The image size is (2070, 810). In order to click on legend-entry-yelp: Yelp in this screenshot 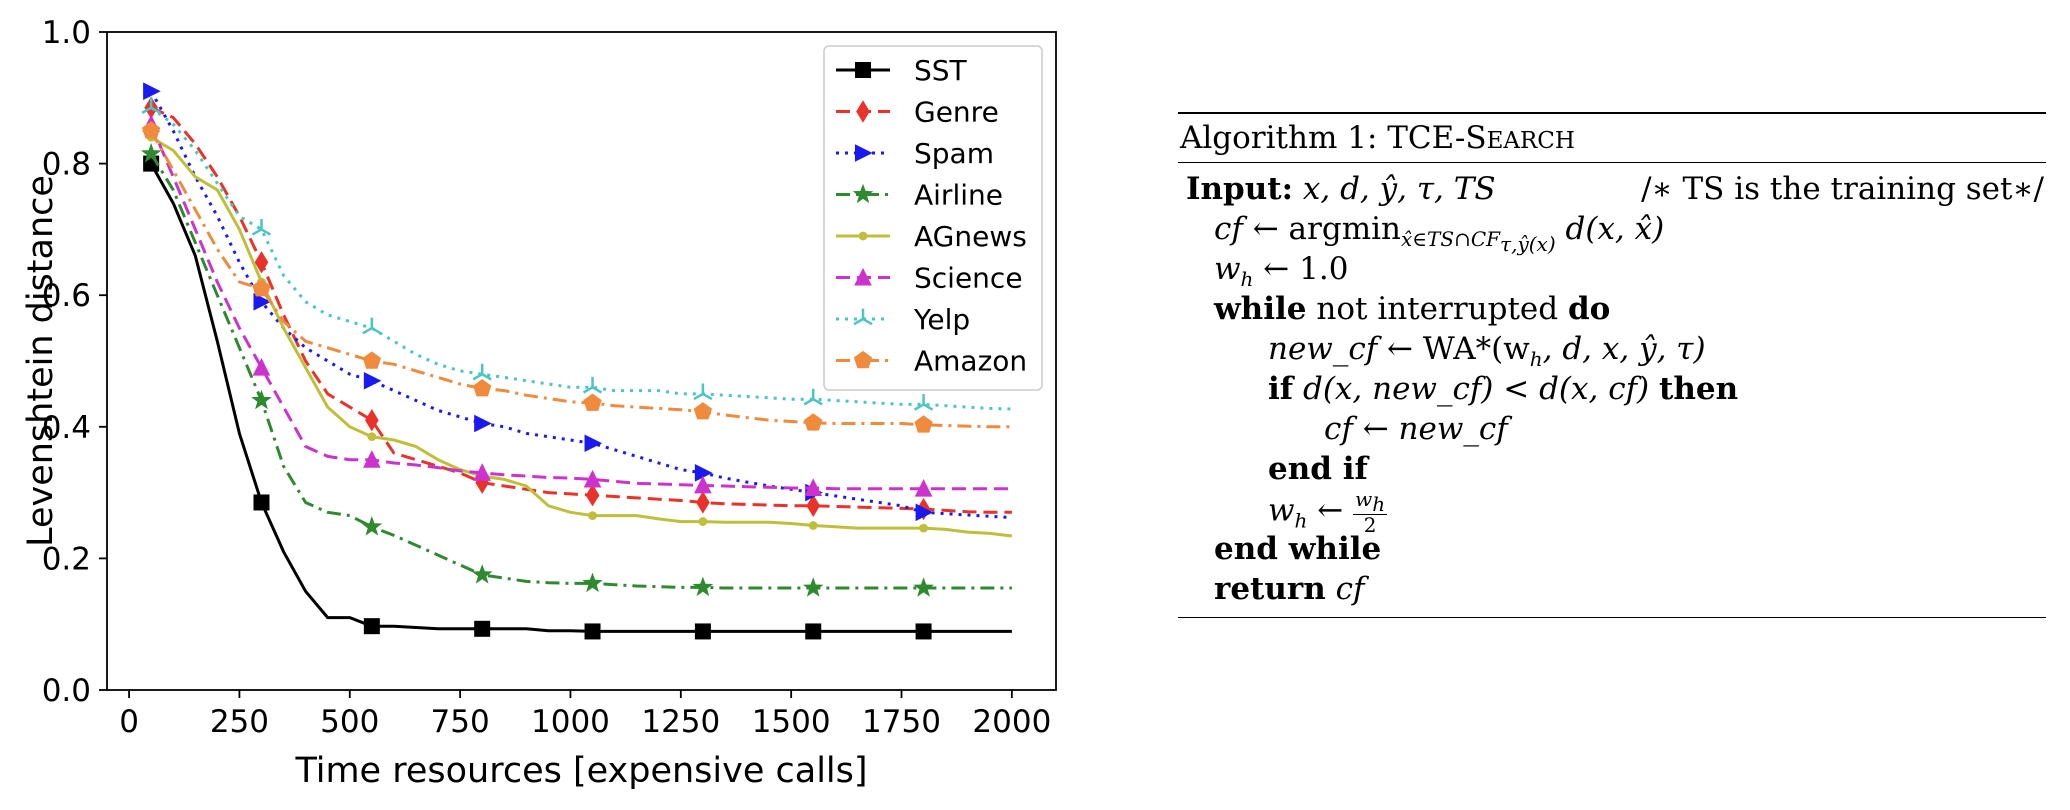, I will do `click(903, 319)`.